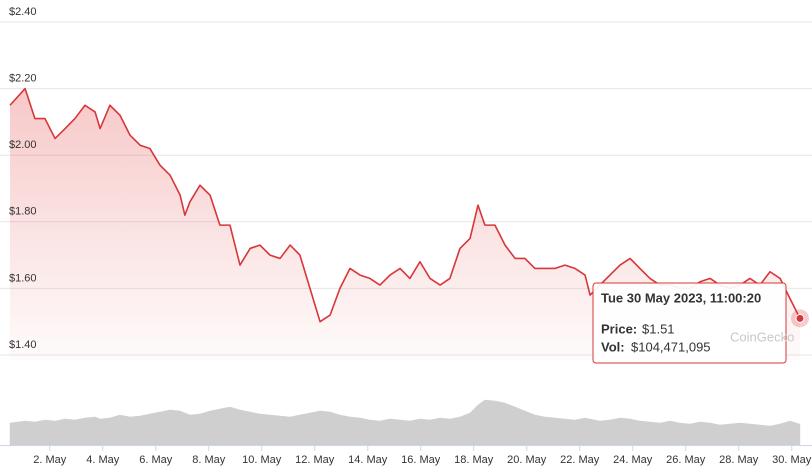 This screenshot has width=812, height=473. I want to click on tooltip-value: $104,471,095, so click(671, 346).